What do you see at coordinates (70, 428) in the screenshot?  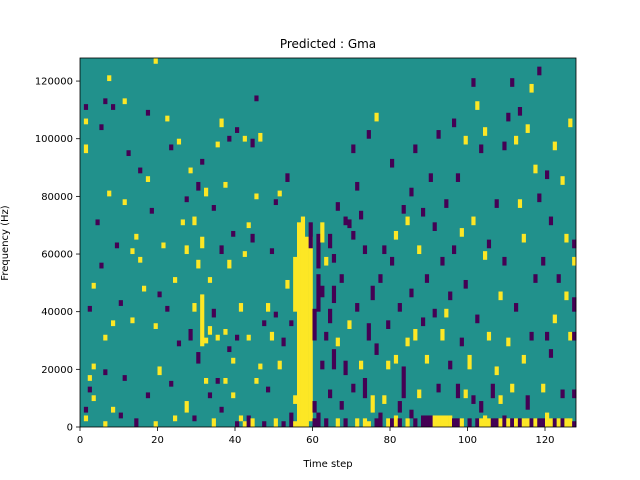 I see `y-tick-label: 0` at bounding box center [70, 428].